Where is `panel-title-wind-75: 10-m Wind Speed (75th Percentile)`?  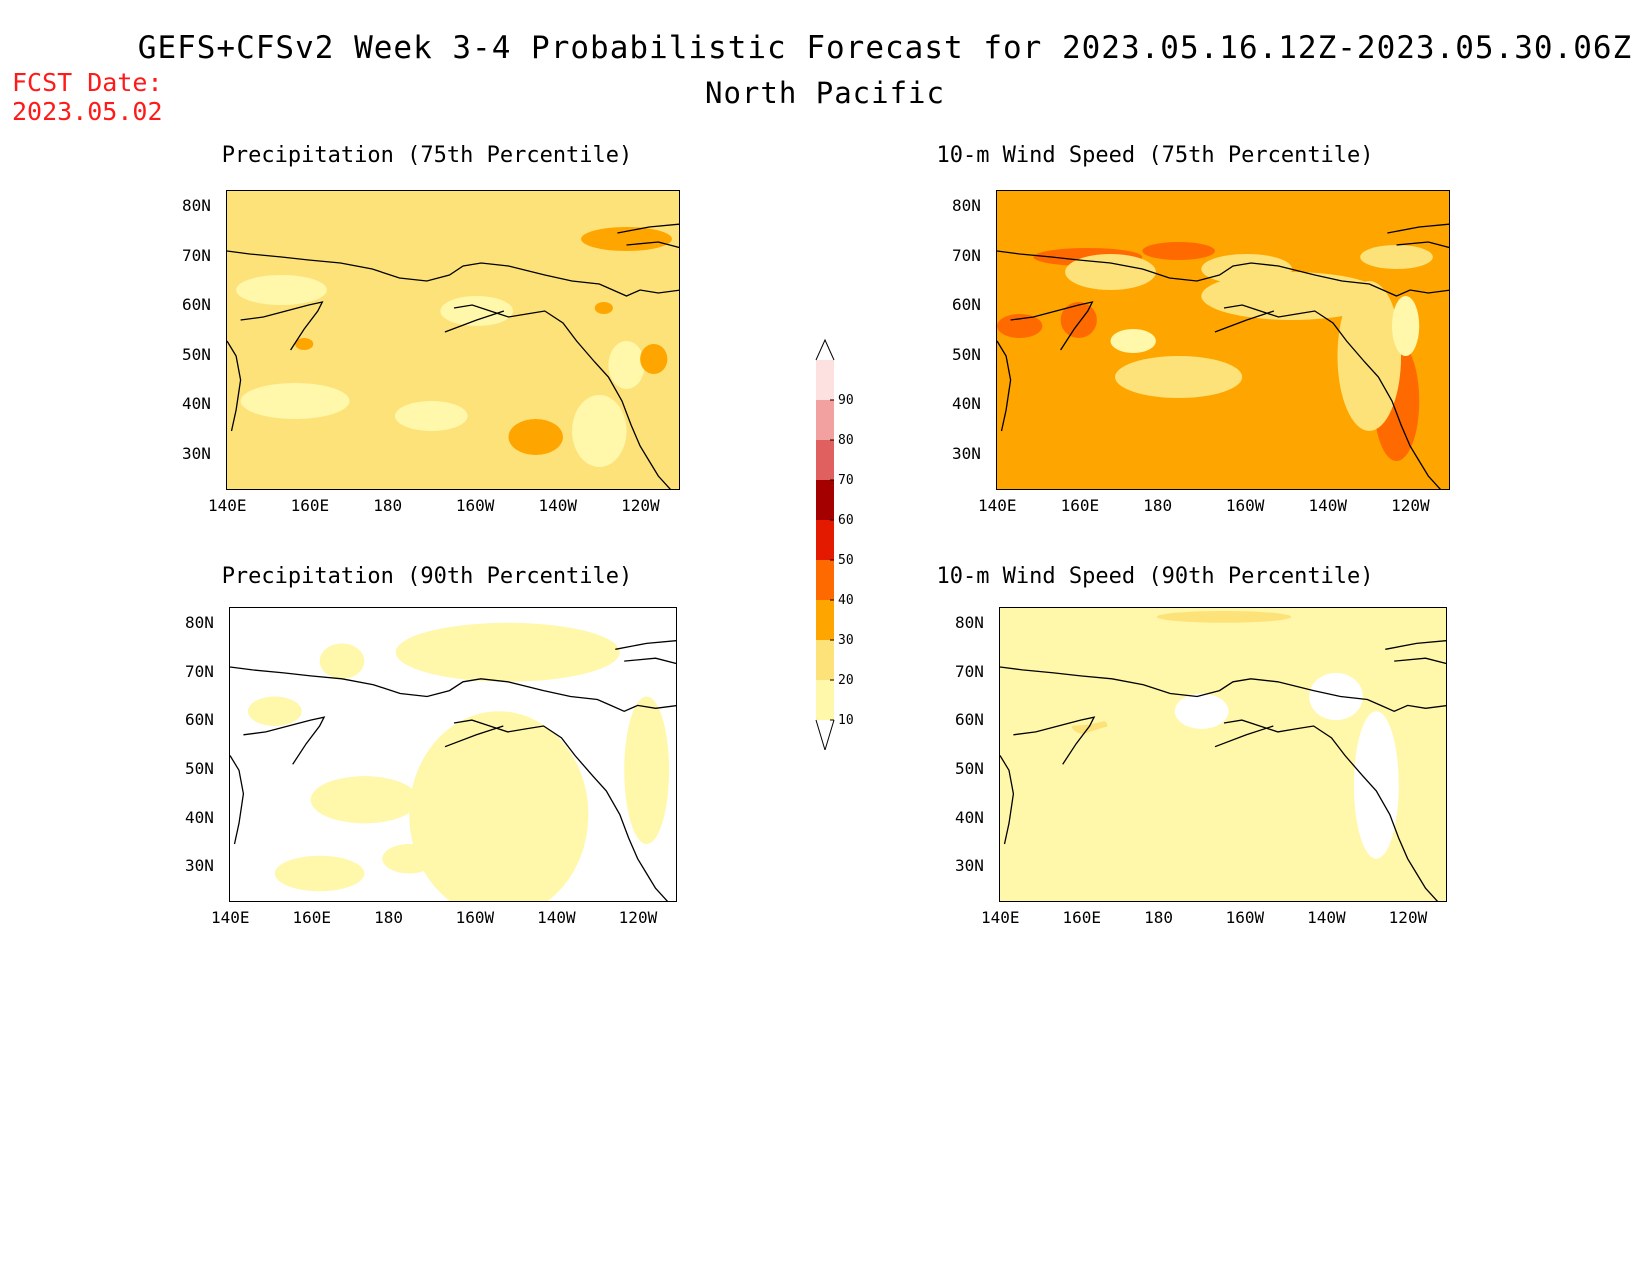 panel-title-wind-75: 10-m Wind Speed (75th Percentile) is located at coordinates (1155, 155).